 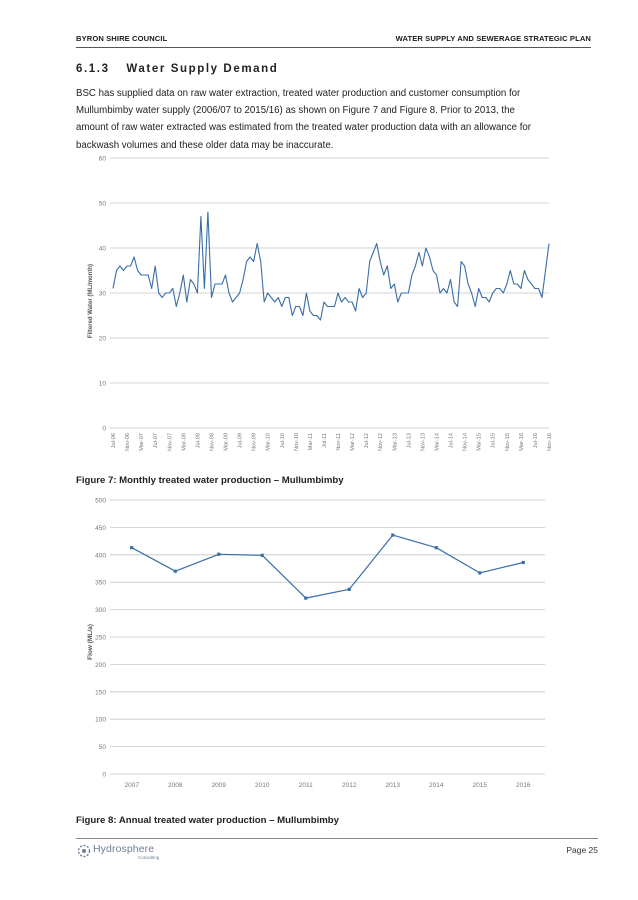 What do you see at coordinates (100, 638) in the screenshot?
I see `y-tick-label: 250` at bounding box center [100, 638].